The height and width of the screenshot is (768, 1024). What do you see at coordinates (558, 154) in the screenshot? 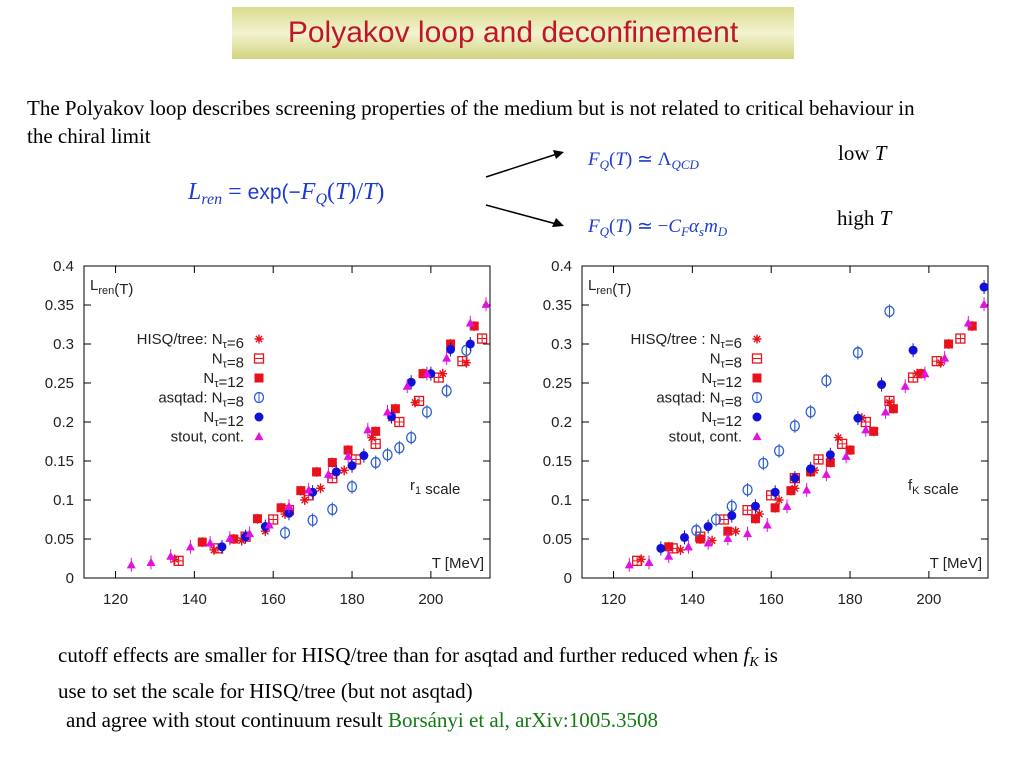
I see `arrowhead-low` at bounding box center [558, 154].